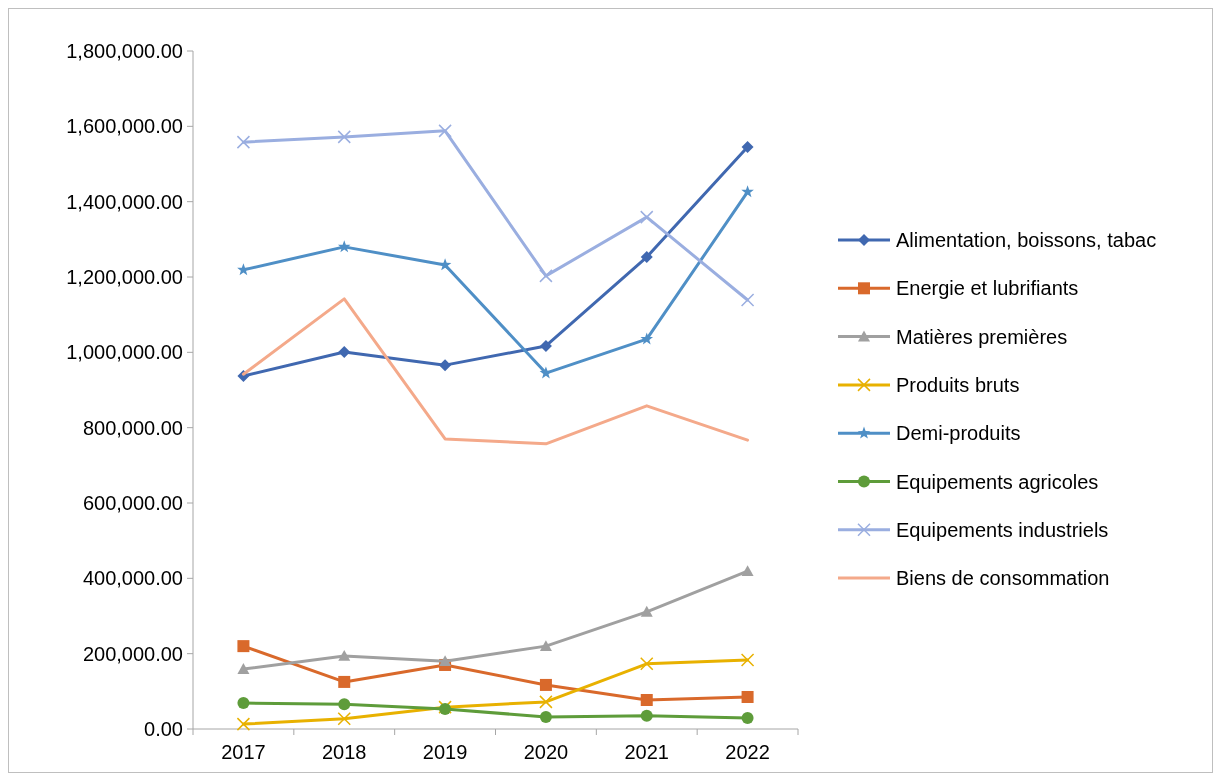  I want to click on x-tick-label: 2020, so click(546, 752).